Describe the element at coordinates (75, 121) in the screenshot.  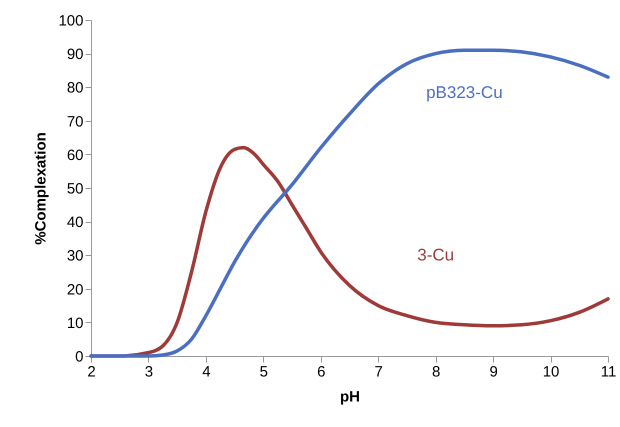
I see `y-tick-label: 70` at that location.